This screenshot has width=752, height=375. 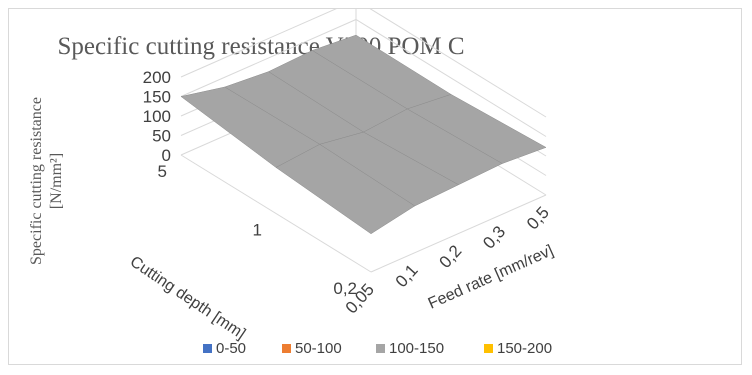 What do you see at coordinates (166, 155) in the screenshot?
I see `z-tick-label: 0` at bounding box center [166, 155].